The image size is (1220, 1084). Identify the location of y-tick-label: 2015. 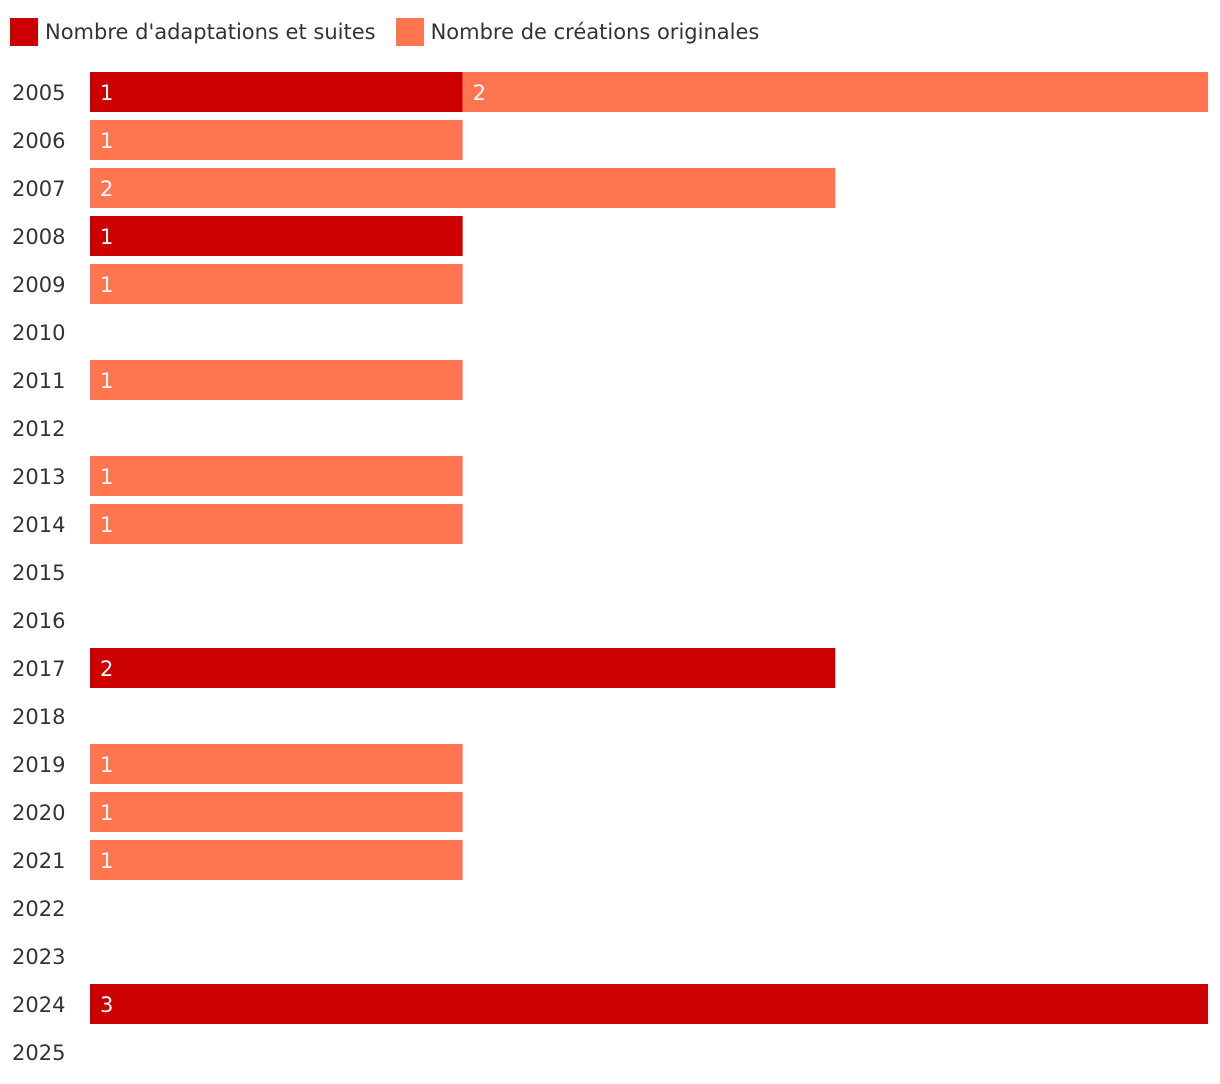
(38, 573).